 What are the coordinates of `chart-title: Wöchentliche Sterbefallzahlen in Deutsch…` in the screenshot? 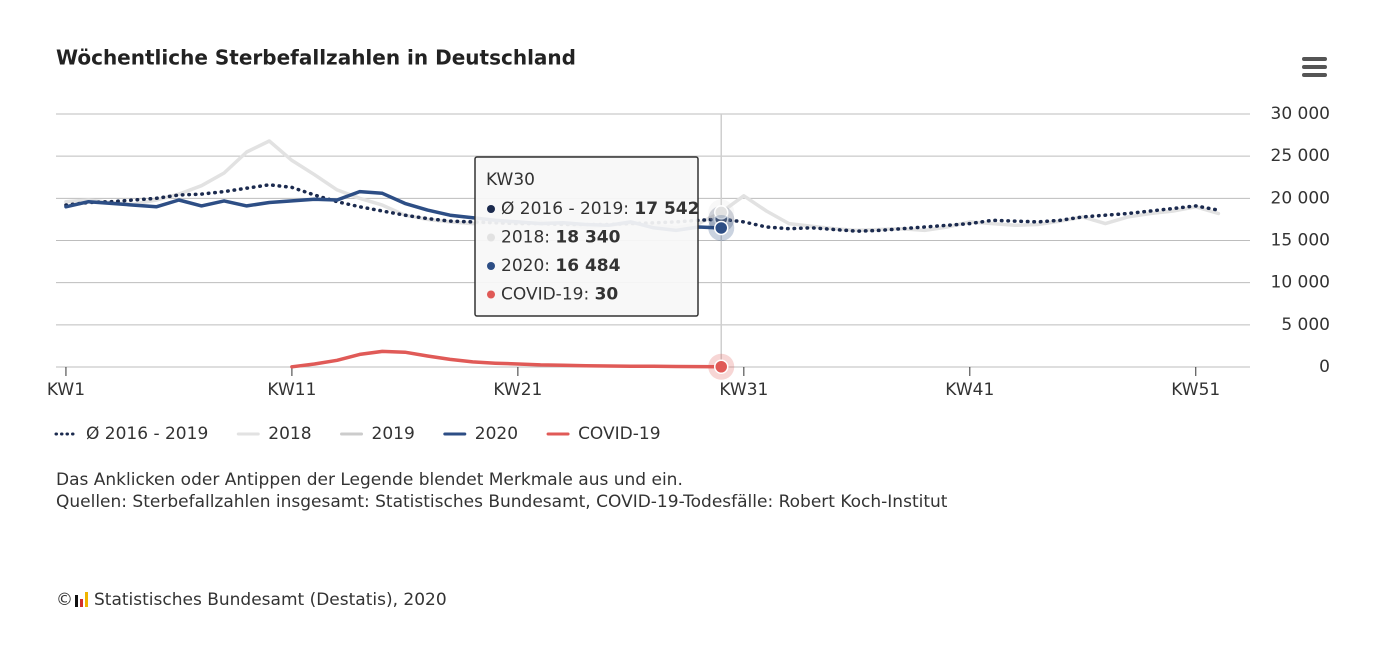 It's located at (316, 58).